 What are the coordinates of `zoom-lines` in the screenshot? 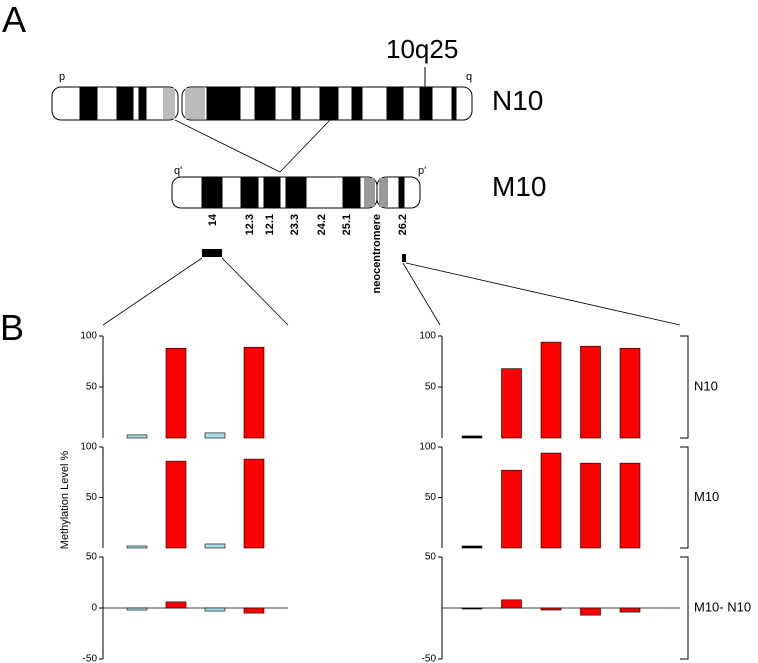 It's located at (391, 291).